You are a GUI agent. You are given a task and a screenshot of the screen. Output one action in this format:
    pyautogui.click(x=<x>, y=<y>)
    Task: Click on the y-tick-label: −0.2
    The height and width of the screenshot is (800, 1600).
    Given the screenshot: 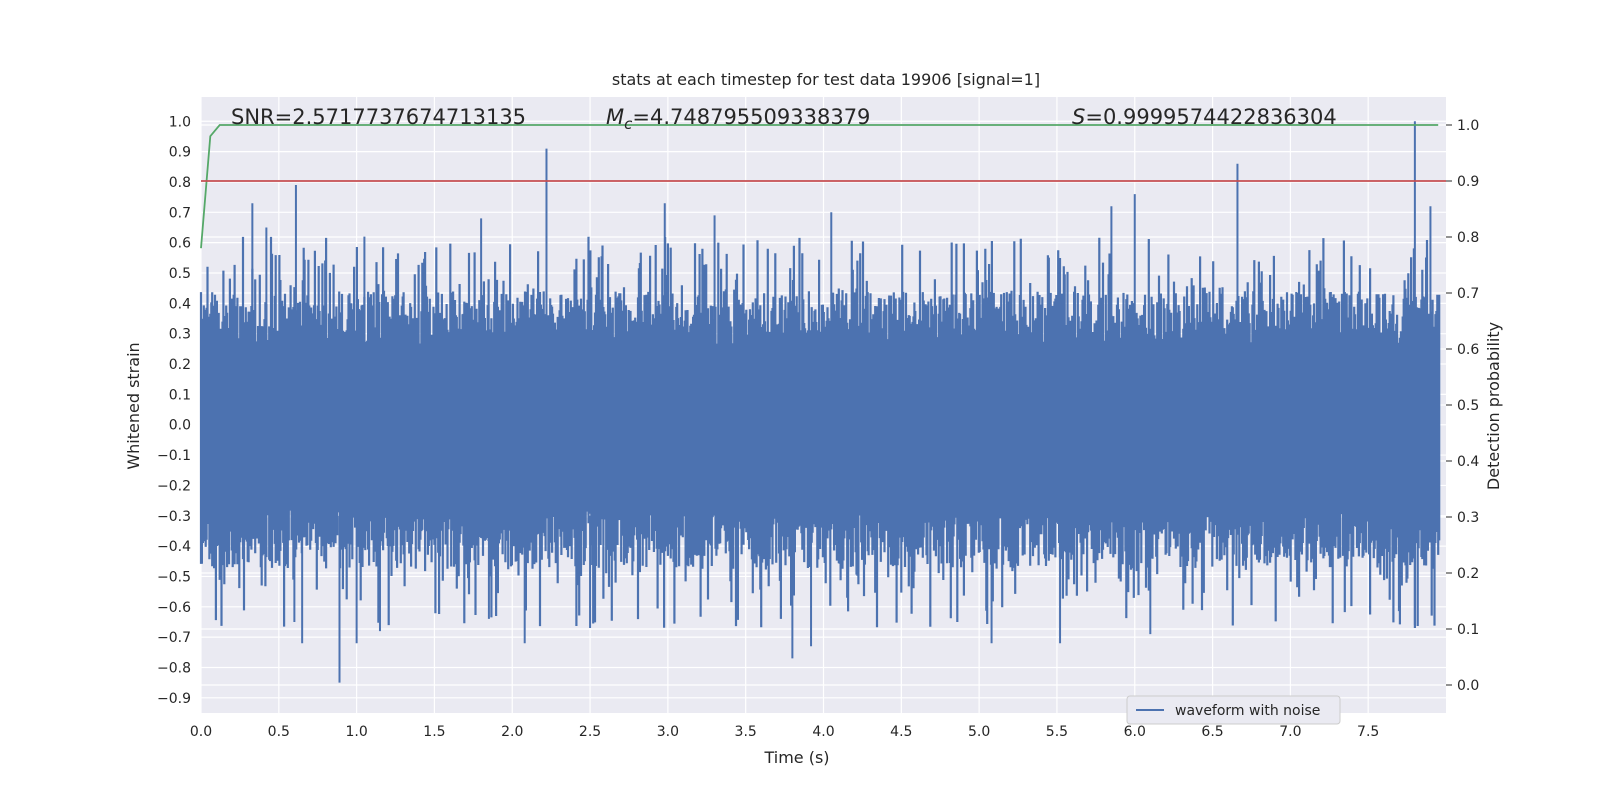 What is the action you would take?
    pyautogui.click(x=174, y=486)
    